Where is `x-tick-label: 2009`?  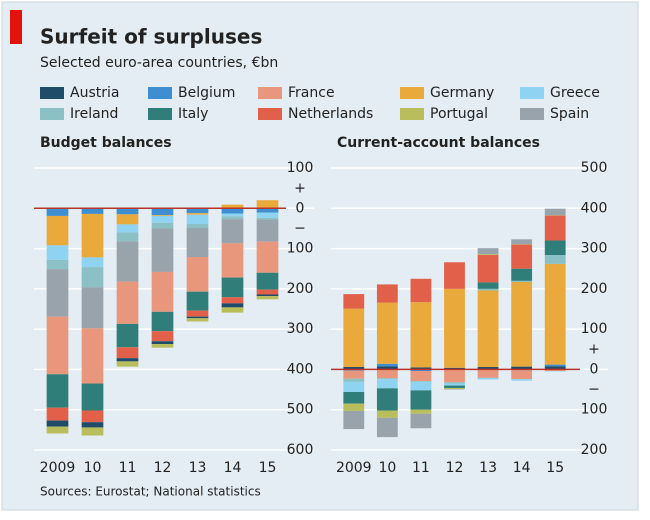 x-tick-label: 2009 is located at coordinates (58, 468).